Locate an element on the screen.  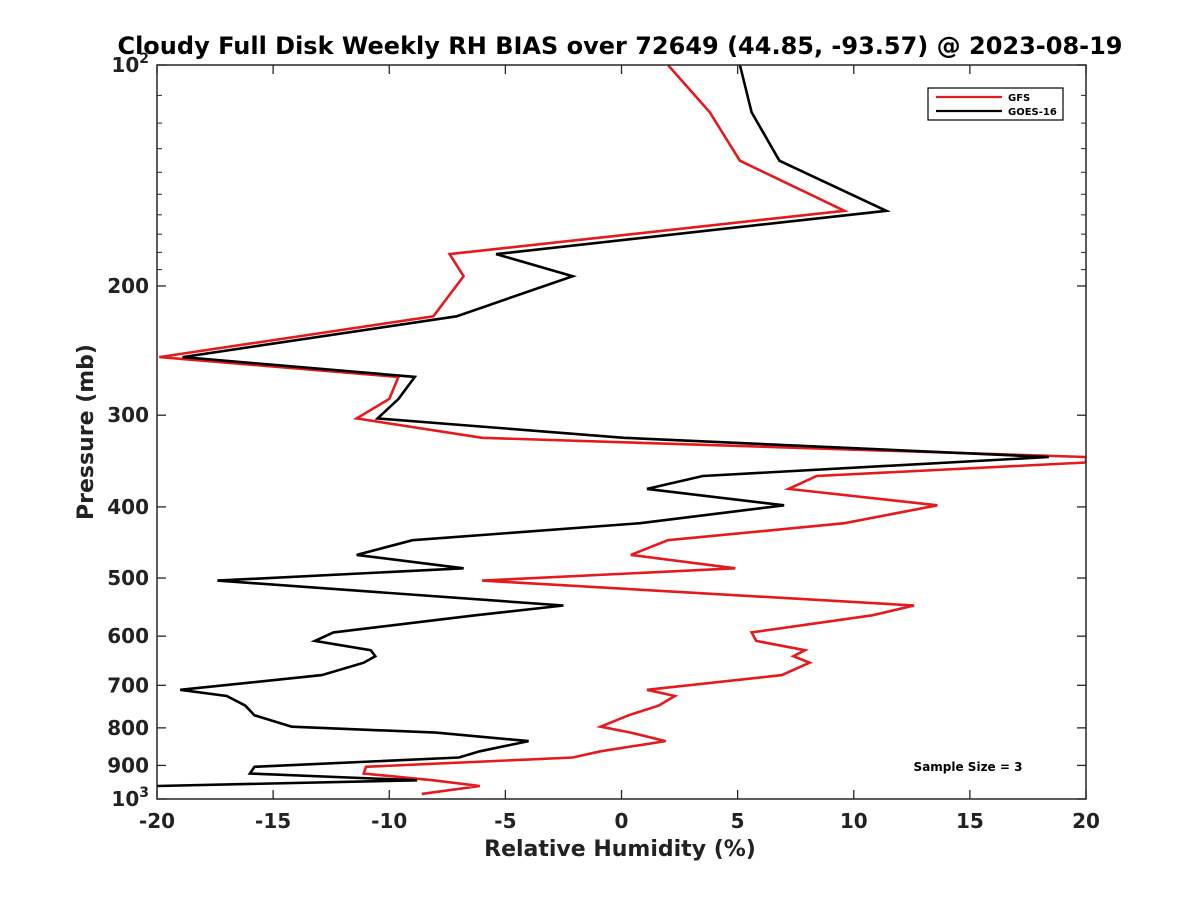
legend-label-gfs: GFS is located at coordinates (1019, 98).